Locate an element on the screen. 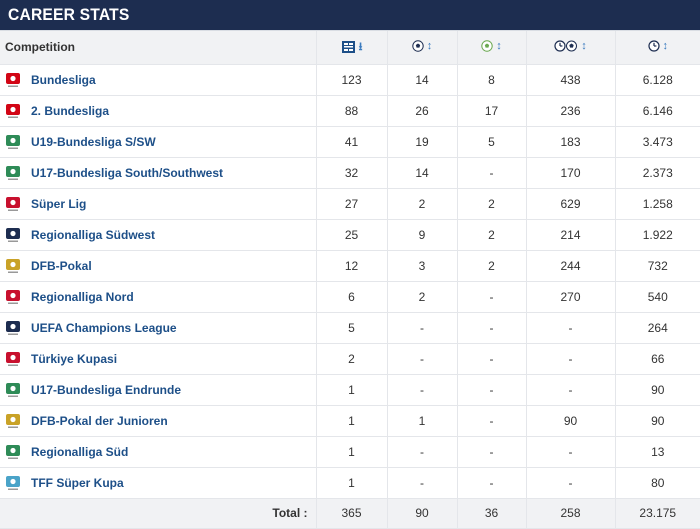  table-row: DFB-Pokal der Junioren 1 1-90 90 is located at coordinates (350, 421).